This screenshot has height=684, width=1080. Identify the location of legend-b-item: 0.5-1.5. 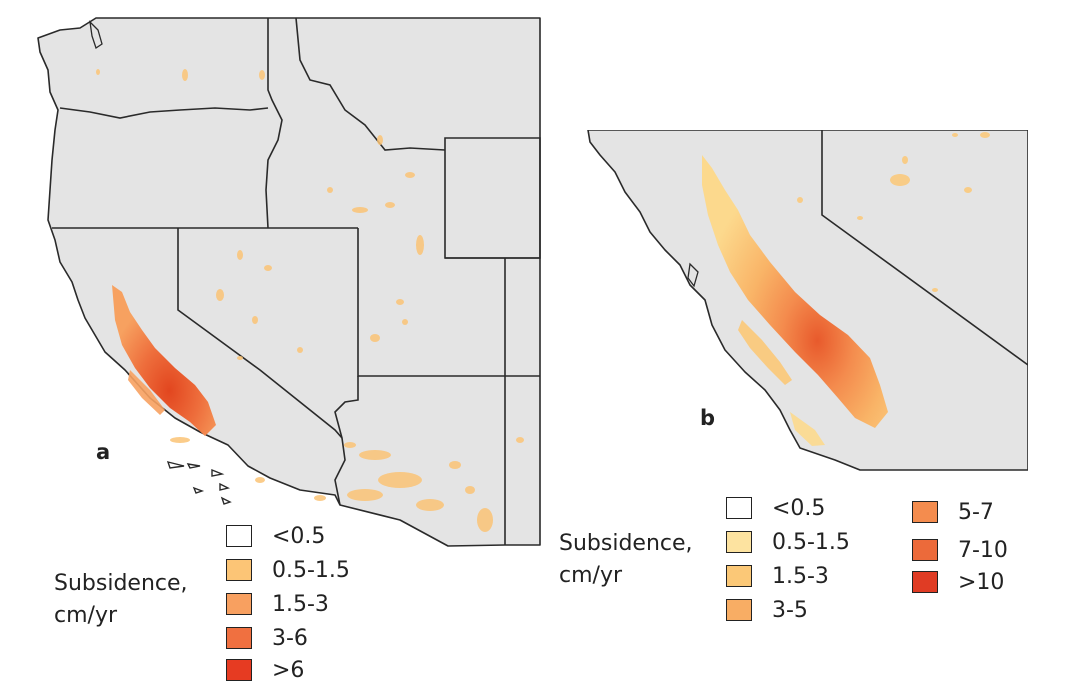
(788, 542).